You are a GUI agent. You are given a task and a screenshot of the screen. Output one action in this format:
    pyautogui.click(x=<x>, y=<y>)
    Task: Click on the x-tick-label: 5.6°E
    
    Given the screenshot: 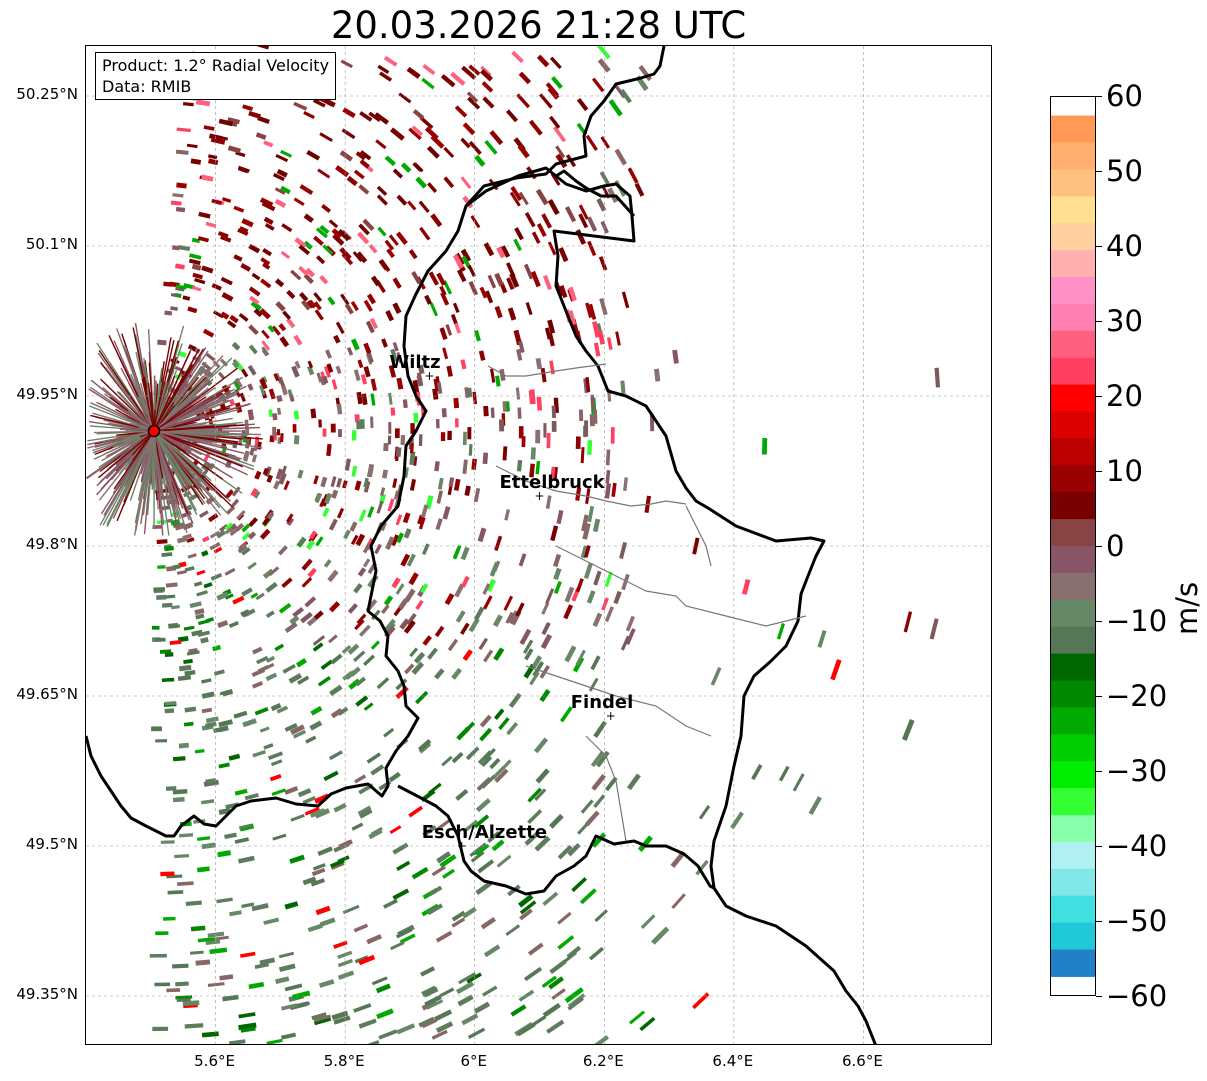 What is the action you would take?
    pyautogui.click(x=214, y=1061)
    